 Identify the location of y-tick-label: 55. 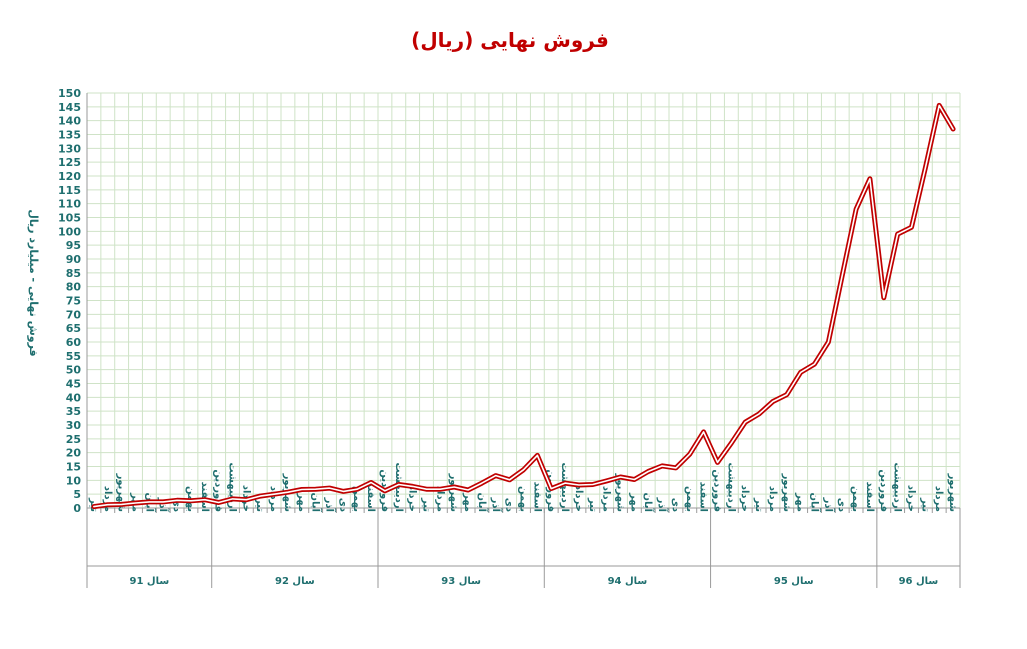
(73, 356).